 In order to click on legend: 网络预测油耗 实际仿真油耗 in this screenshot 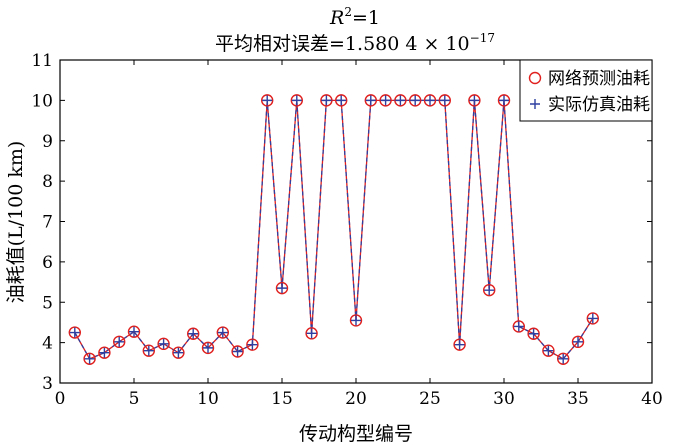, I will do `click(586, 90)`.